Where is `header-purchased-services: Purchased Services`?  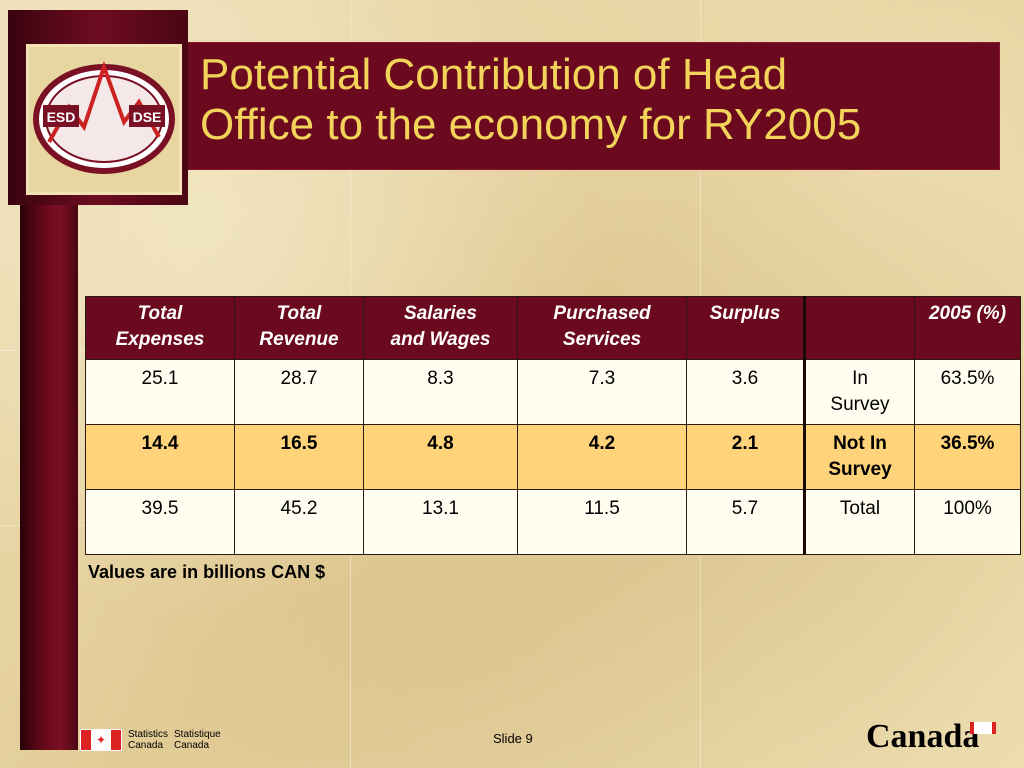
header-purchased-services: Purchased Services is located at coordinates (602, 328).